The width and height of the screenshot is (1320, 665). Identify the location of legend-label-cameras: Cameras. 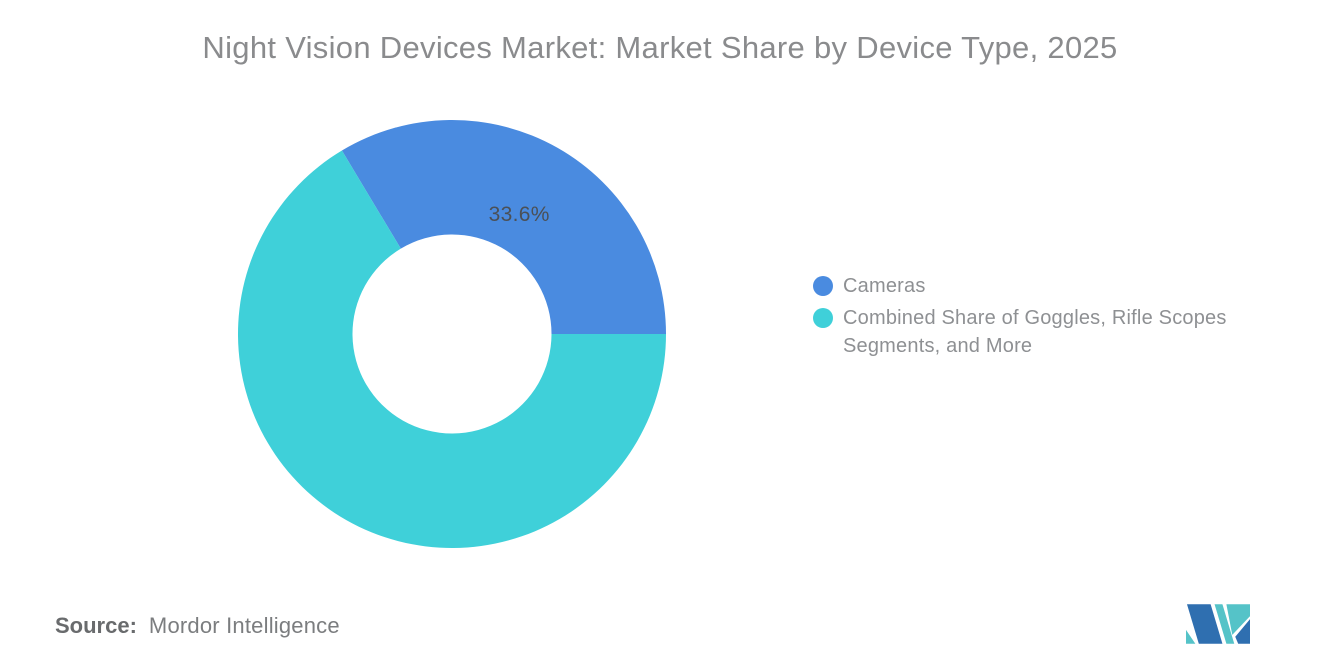
(884, 286).